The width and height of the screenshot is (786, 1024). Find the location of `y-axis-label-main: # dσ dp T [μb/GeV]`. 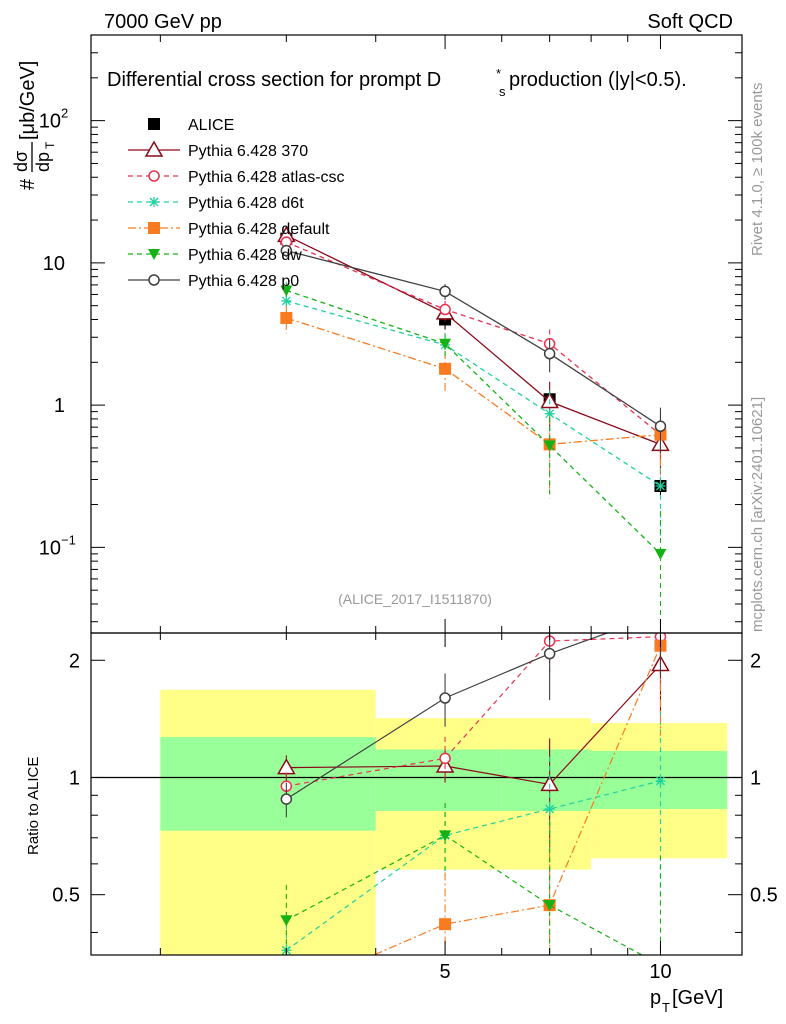

y-axis-label-main: # dσ dp T [μb/GeV] is located at coordinates (34, 125).